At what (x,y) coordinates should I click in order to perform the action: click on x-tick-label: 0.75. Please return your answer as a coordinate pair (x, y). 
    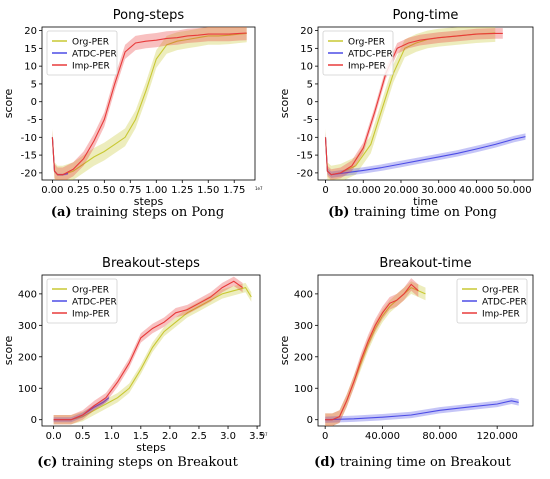
    Looking at the image, I should click on (130, 190).